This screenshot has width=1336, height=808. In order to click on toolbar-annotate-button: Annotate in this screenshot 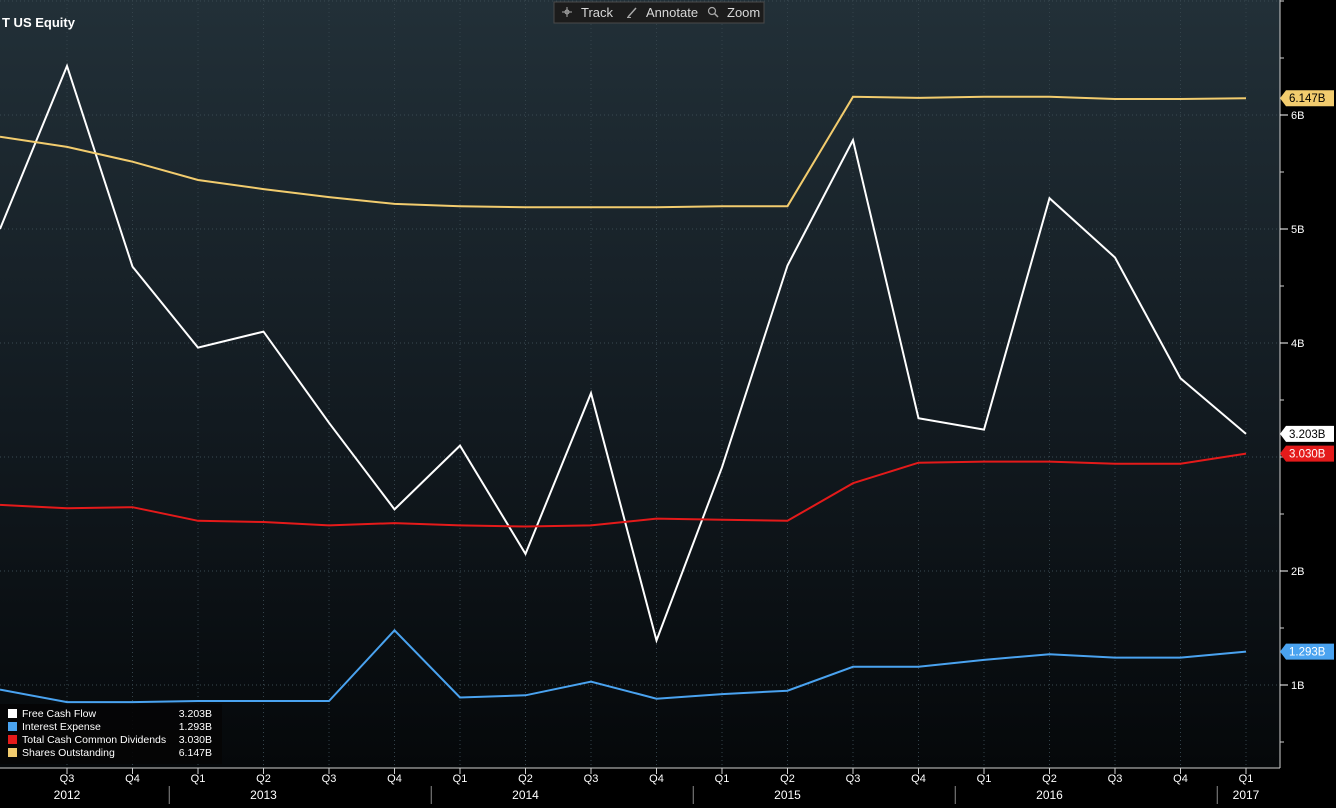, I will do `click(662, 12)`.